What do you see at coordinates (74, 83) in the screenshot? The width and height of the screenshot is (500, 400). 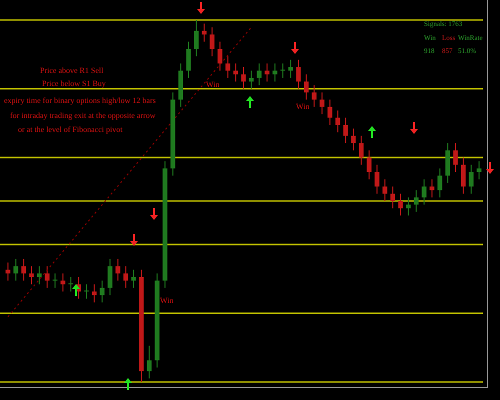 I see `annotation: Price below S1 Buy` at bounding box center [74, 83].